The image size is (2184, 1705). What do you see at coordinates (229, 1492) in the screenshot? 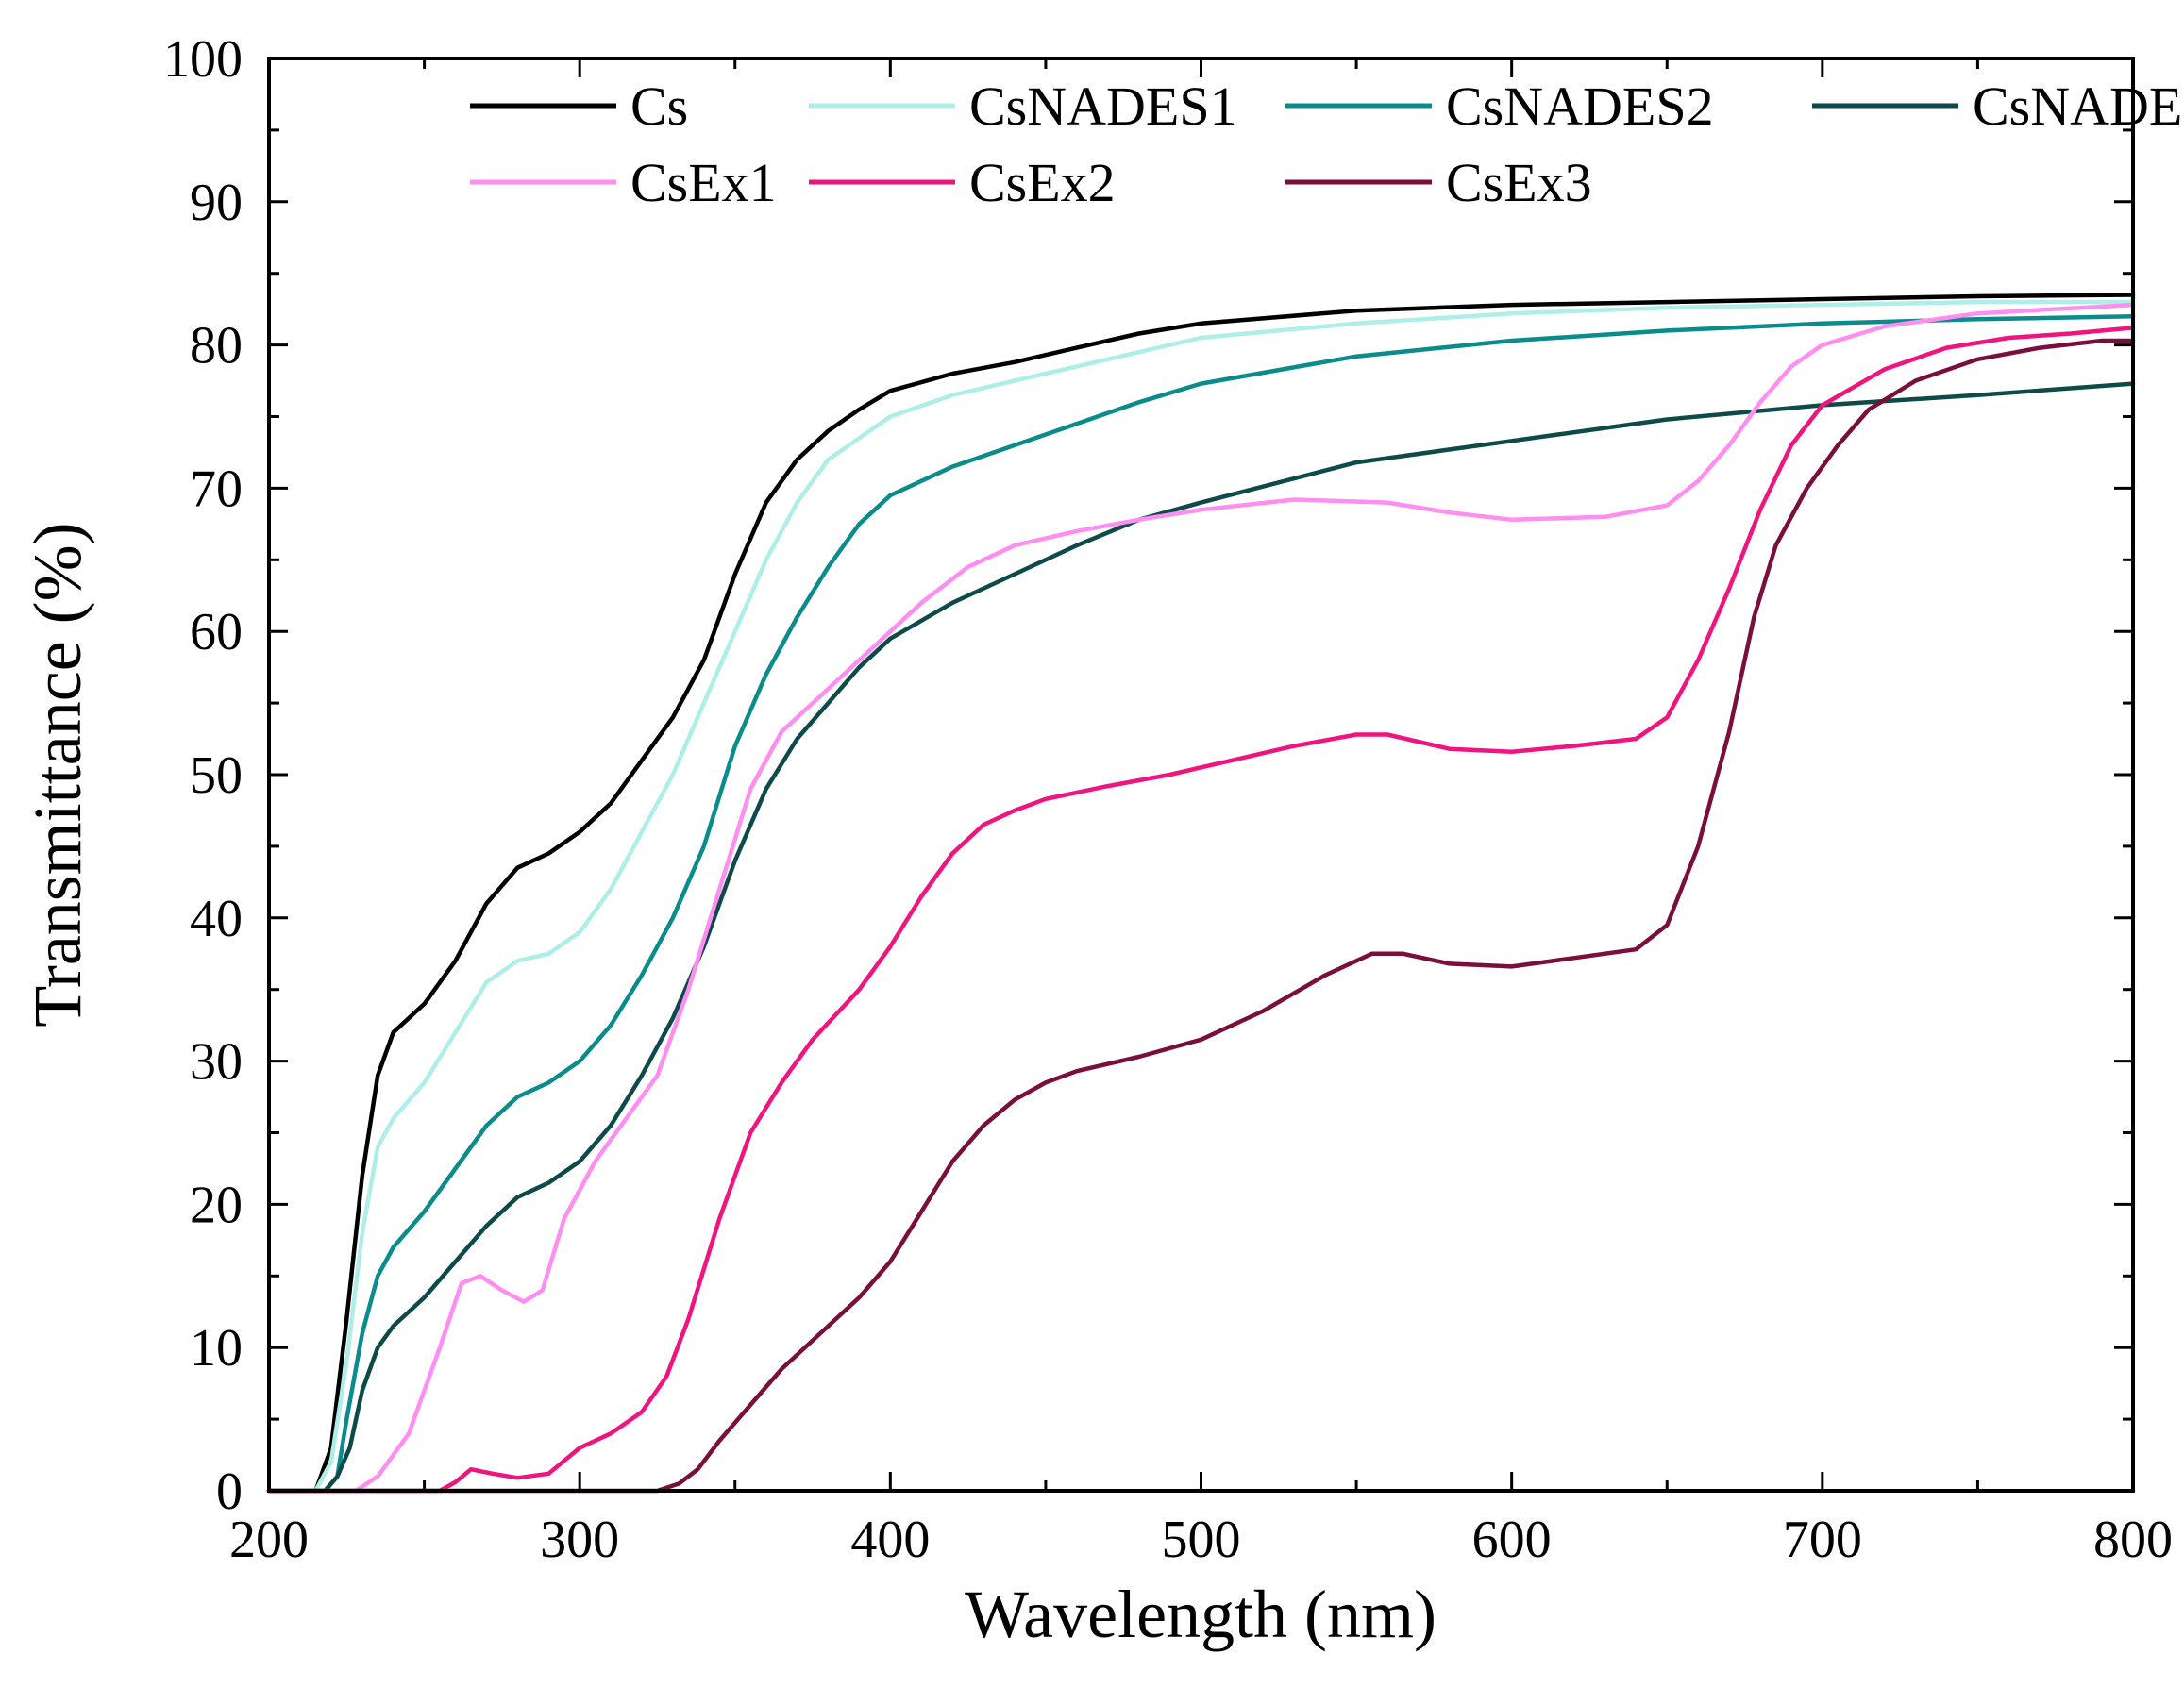
I see `y-tick-label: 0` at bounding box center [229, 1492].